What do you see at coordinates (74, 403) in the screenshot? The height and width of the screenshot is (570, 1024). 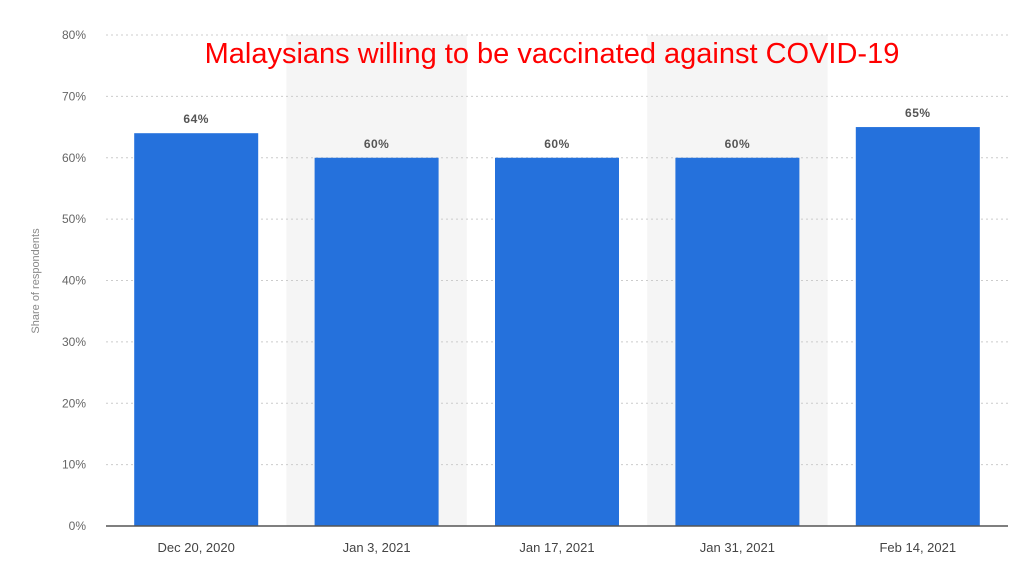 I see `y-tick-label: 20%` at bounding box center [74, 403].